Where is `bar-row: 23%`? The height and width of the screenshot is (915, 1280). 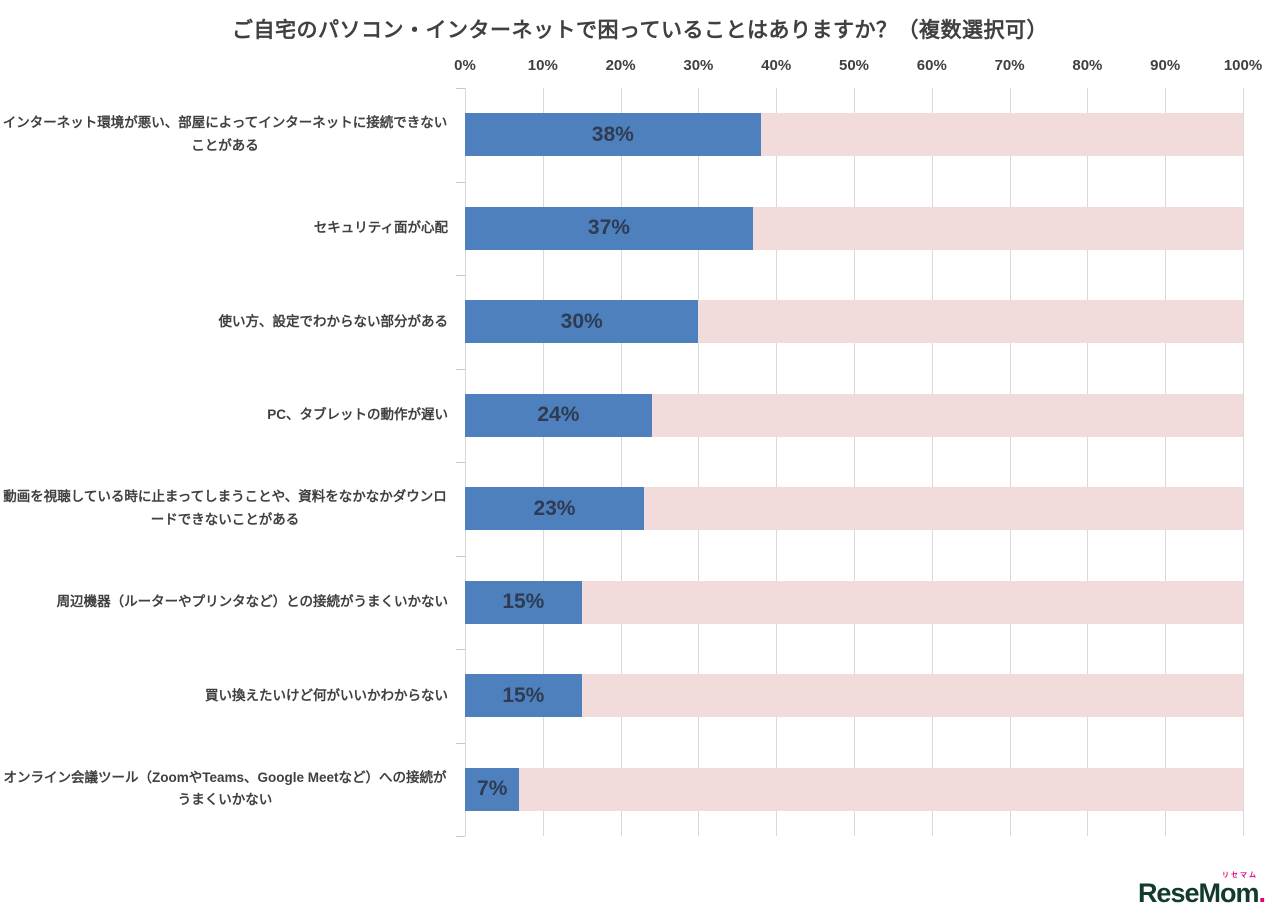
bar-row: 23% is located at coordinates (854, 509).